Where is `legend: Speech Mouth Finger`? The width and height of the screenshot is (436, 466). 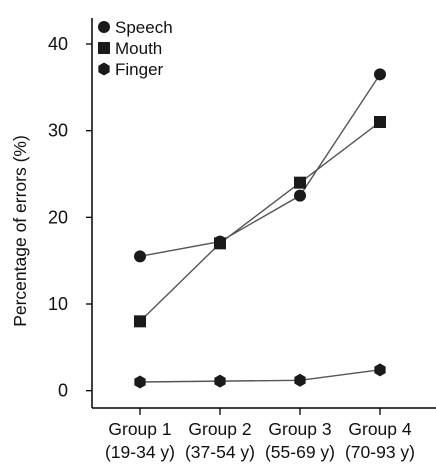 legend: Speech Mouth Finger is located at coordinates (135, 48).